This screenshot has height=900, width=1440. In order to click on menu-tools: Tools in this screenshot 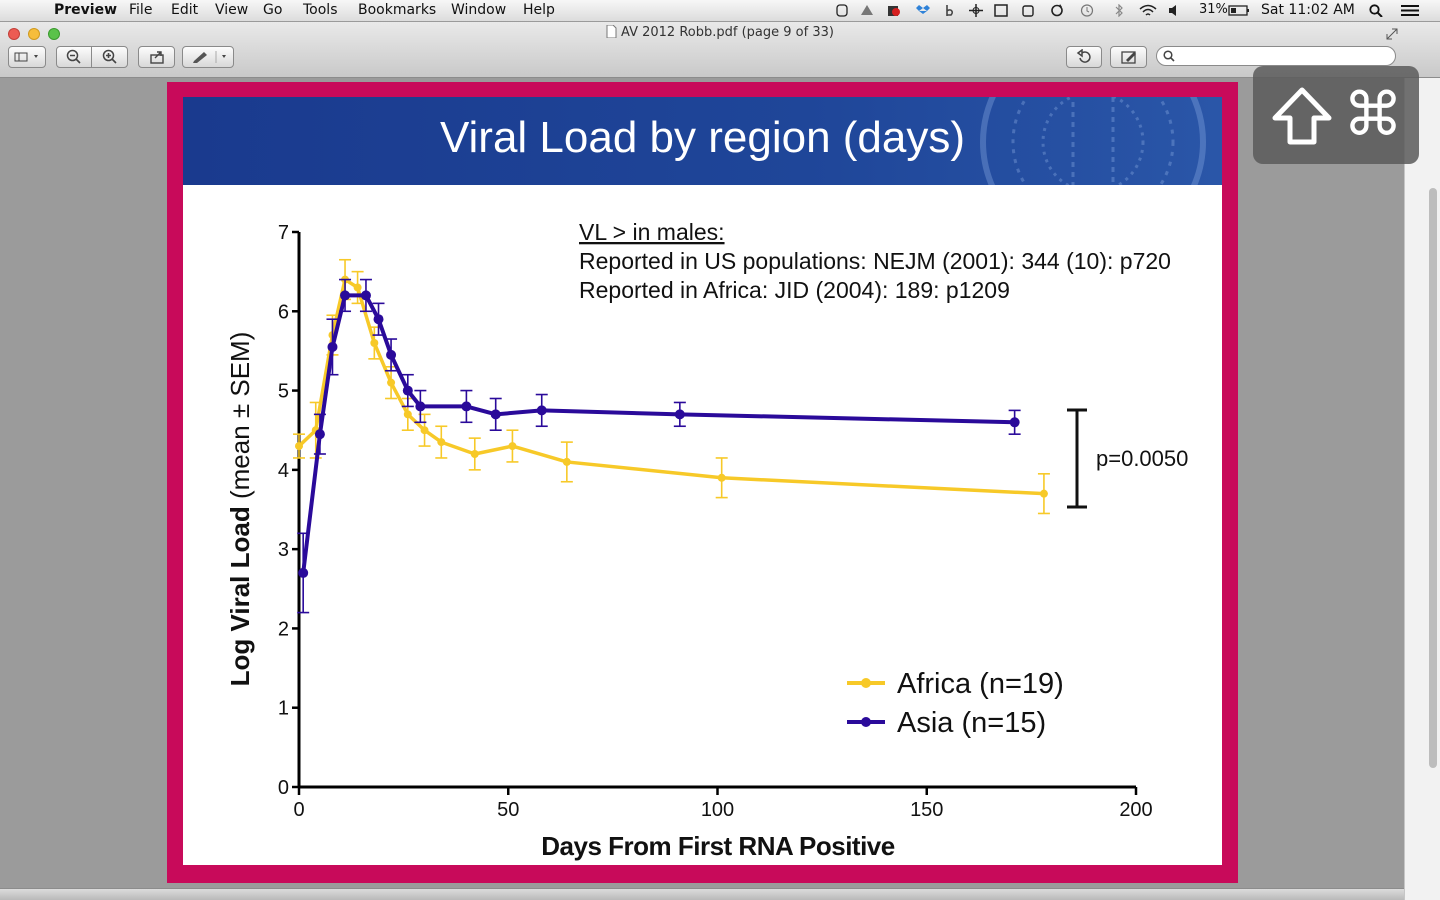, I will do `click(320, 10)`.